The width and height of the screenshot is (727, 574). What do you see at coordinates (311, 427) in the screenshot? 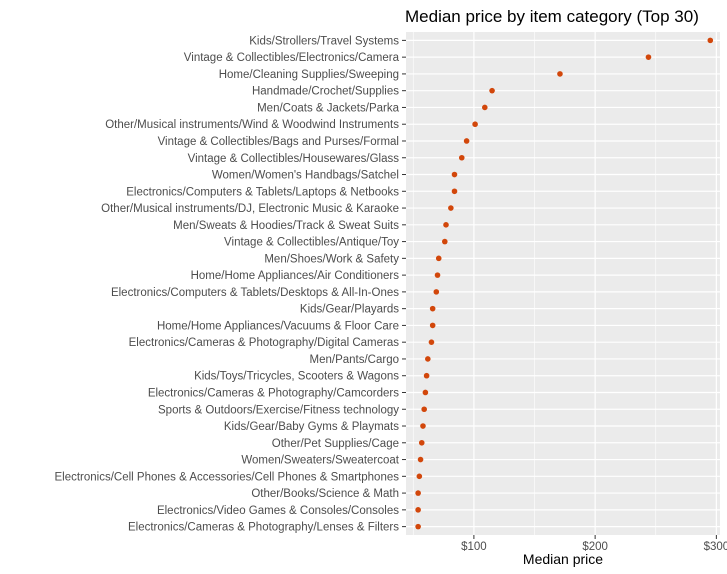
I see `y-tick-label: Kids/Gear/Baby Gyms & Playmats` at bounding box center [311, 427].